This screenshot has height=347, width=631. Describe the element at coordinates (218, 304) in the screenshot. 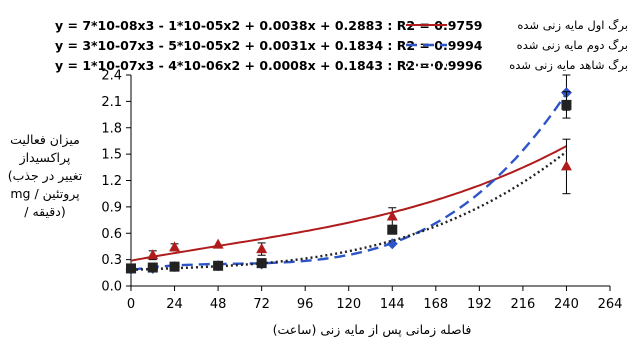

I see `x-tick-label: 48` at that location.